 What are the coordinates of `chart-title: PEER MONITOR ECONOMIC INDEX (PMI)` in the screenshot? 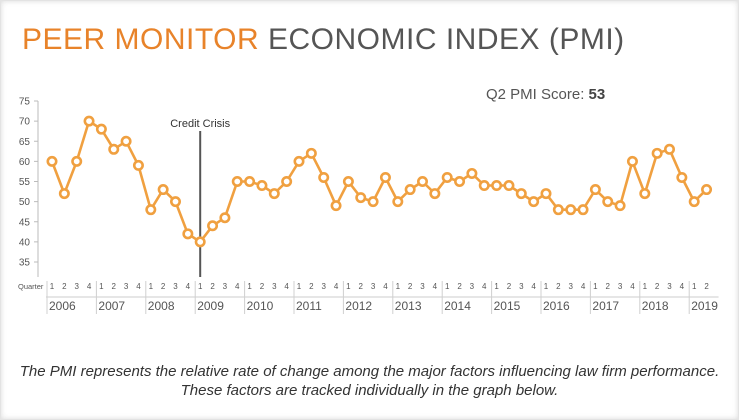 It's located at (323, 40).